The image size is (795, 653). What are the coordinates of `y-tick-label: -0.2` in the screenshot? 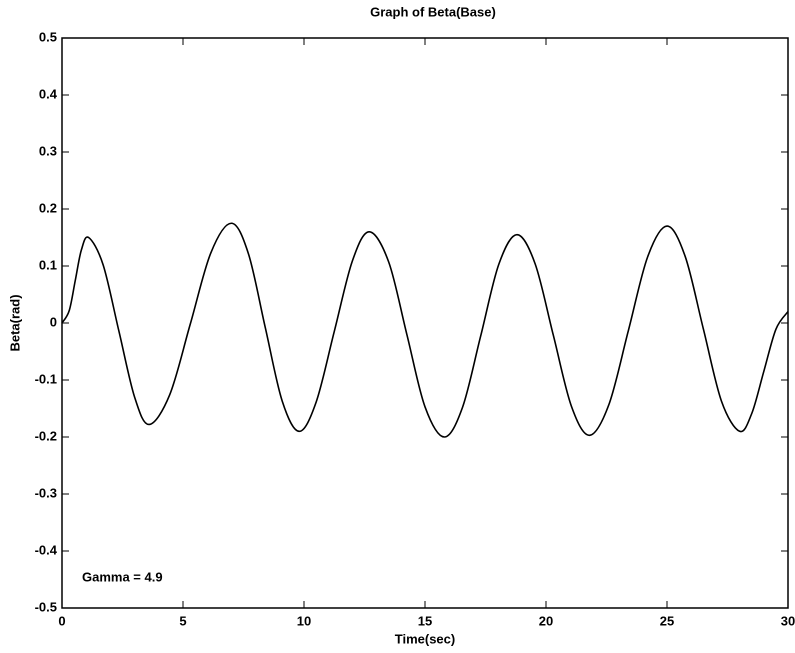 It's located at (46, 435).